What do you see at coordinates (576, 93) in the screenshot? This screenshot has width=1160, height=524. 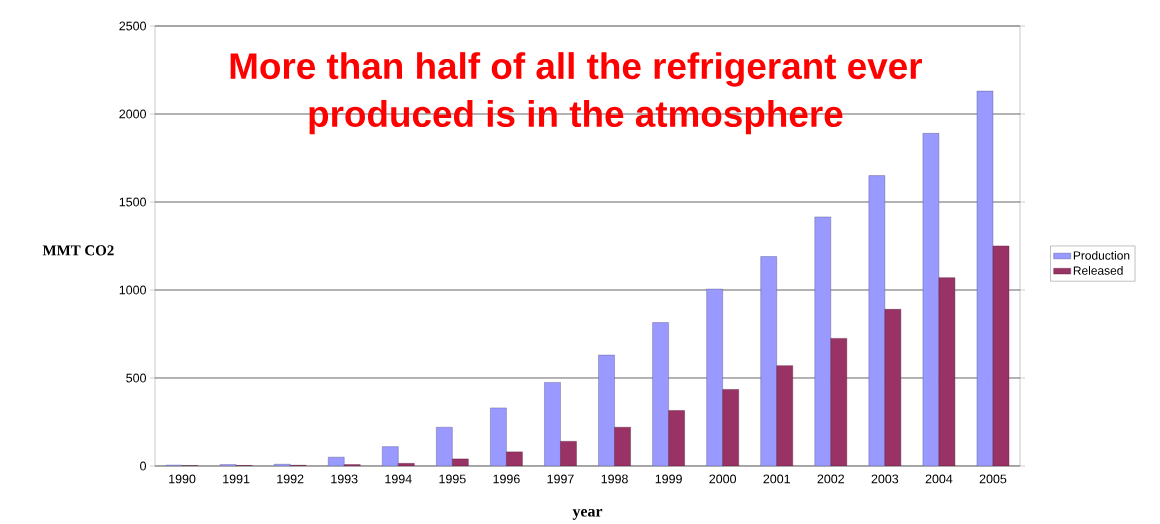 I see `text: More than half of all the refrigerant ever produced is in the atmosphere` at bounding box center [576, 93].